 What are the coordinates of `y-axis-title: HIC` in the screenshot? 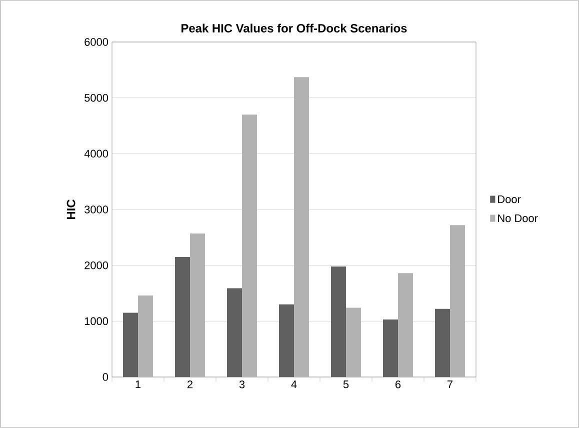 It's located at (71, 209).